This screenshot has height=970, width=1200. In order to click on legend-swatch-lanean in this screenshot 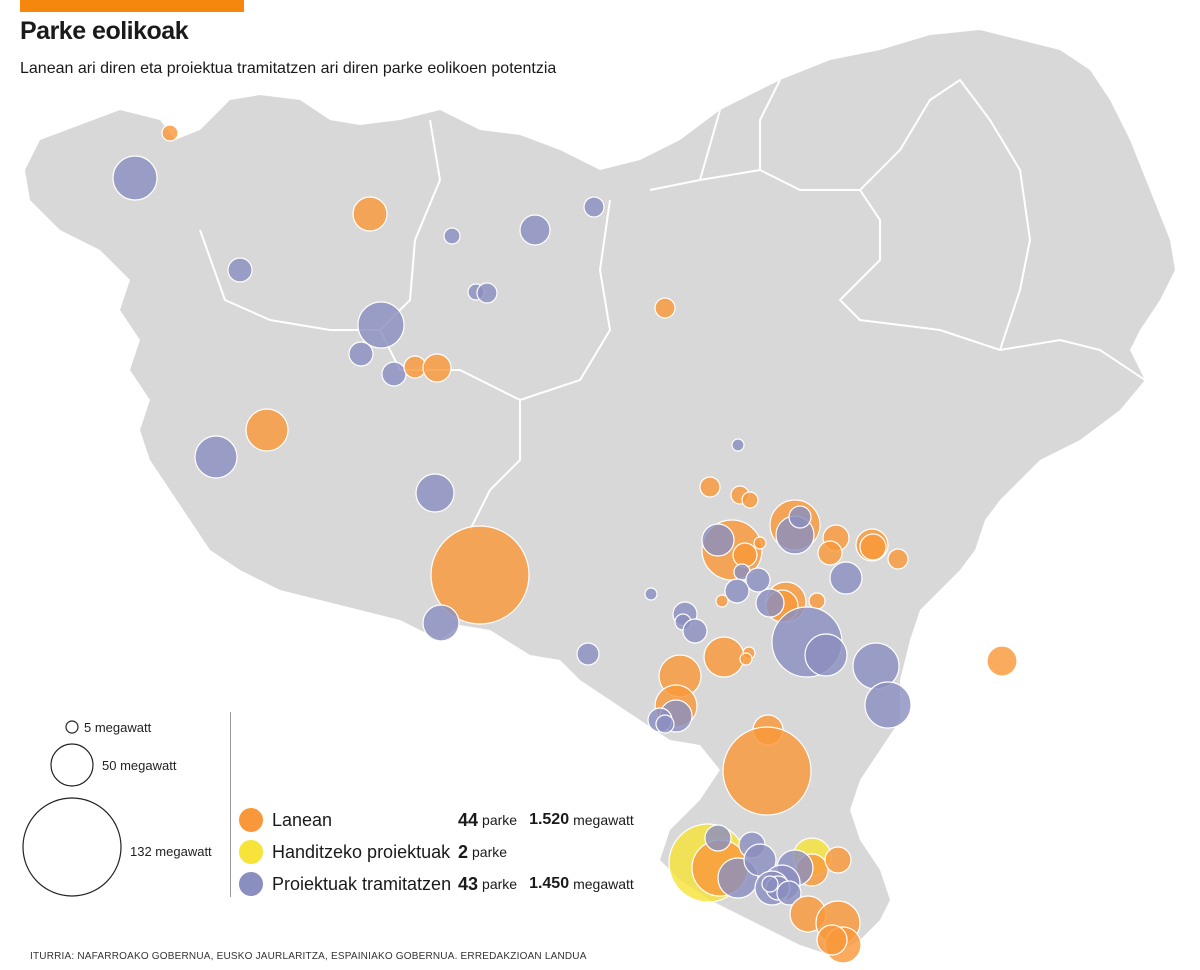, I will do `click(251, 820)`.